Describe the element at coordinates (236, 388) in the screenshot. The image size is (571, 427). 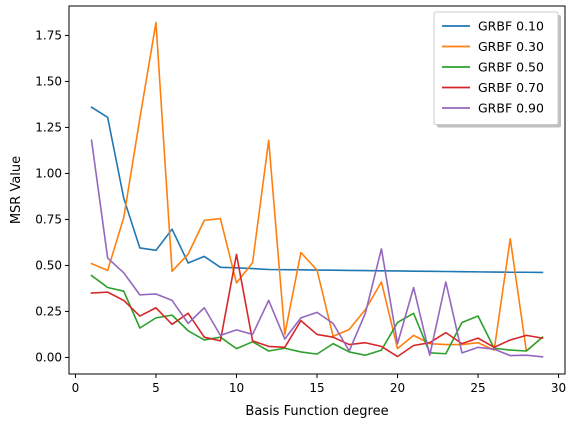
I see `x-tick-label: 10` at that location.